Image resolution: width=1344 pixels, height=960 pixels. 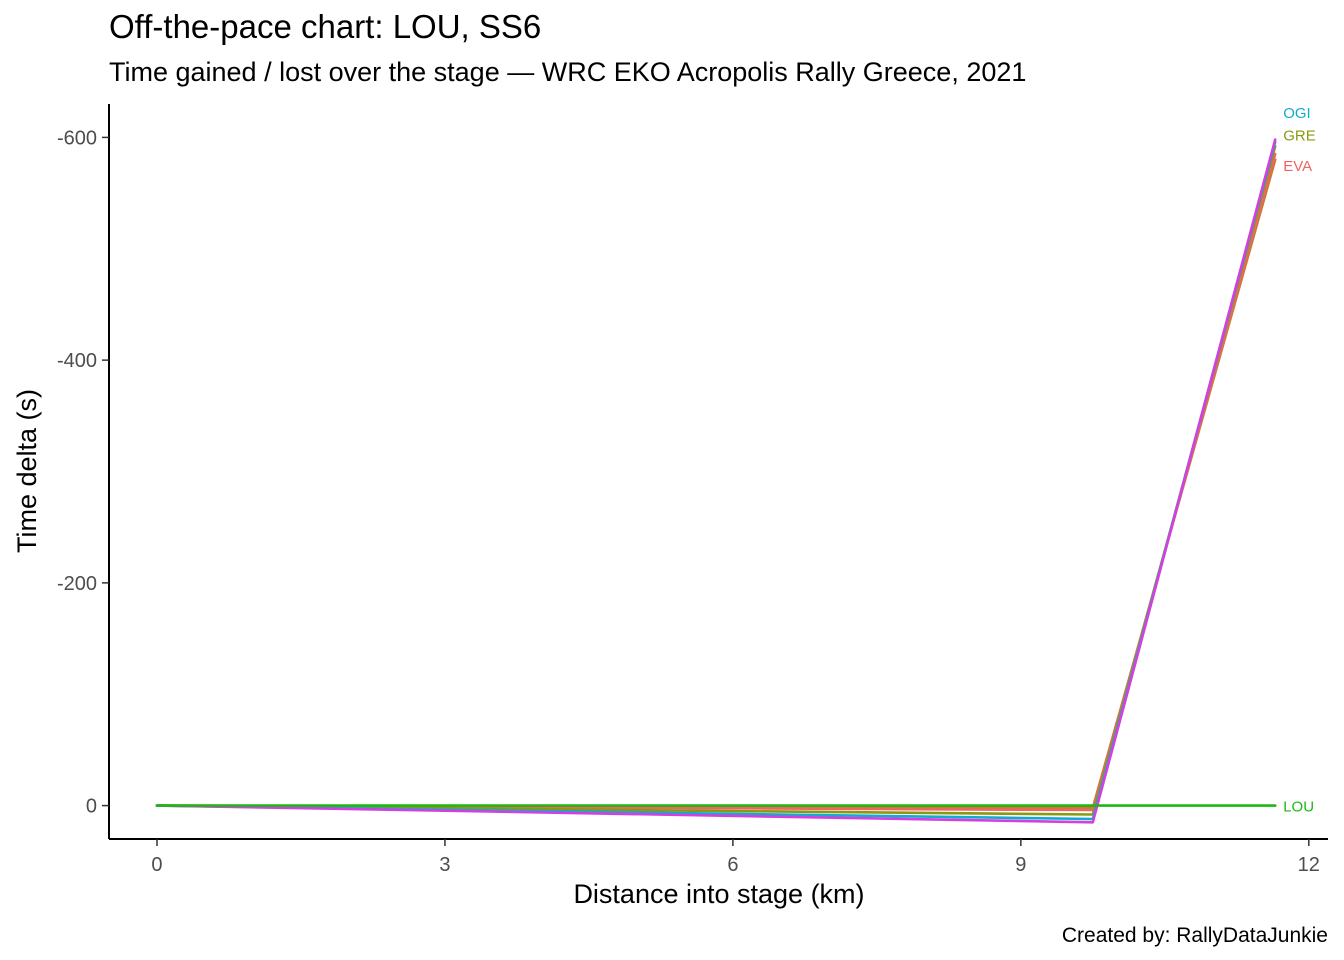 I want to click on y-tick-label: -200, so click(x=77, y=584).